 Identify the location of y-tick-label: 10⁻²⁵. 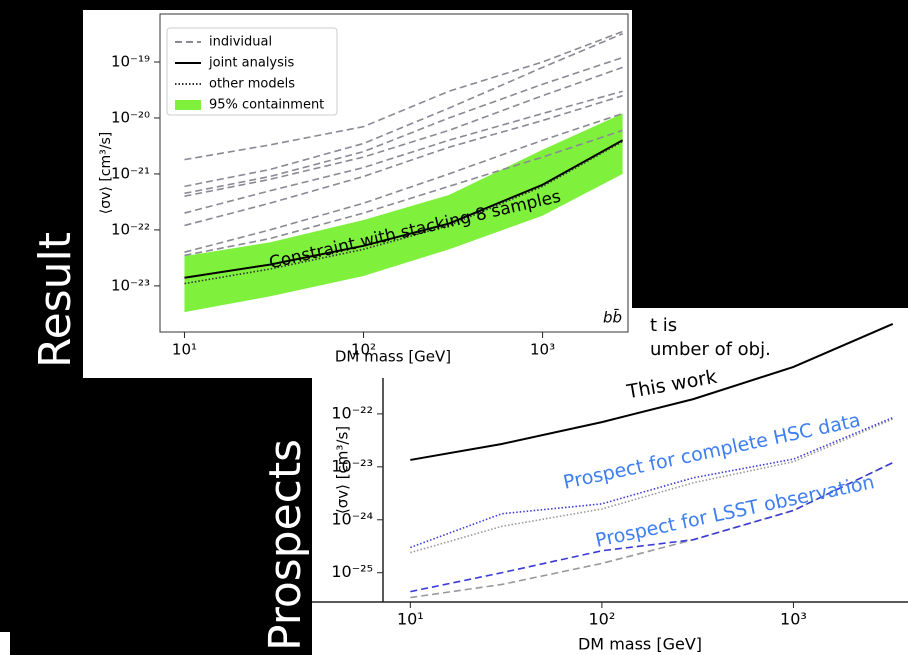
(352, 571).